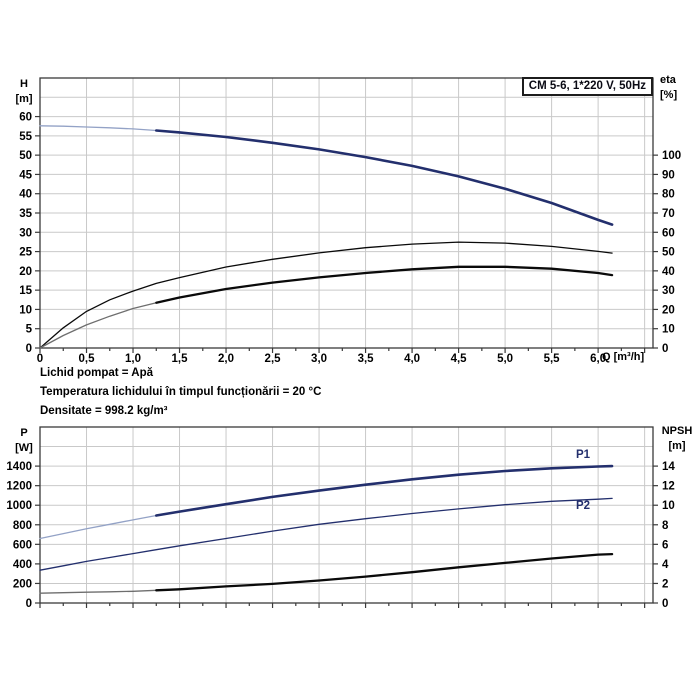 Image resolution: width=700 pixels, height=700 pixels. Describe the element at coordinates (665, 526) in the screenshot. I see `y-right-tick-label: 8` at that location.